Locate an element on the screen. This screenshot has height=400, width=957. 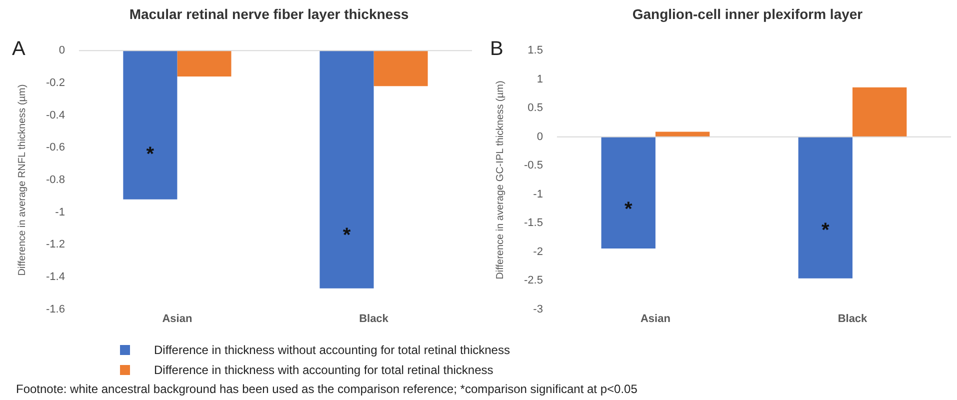
chart-title: Macular retinal nerve fiber layer thickness is located at coordinates (269, 14).